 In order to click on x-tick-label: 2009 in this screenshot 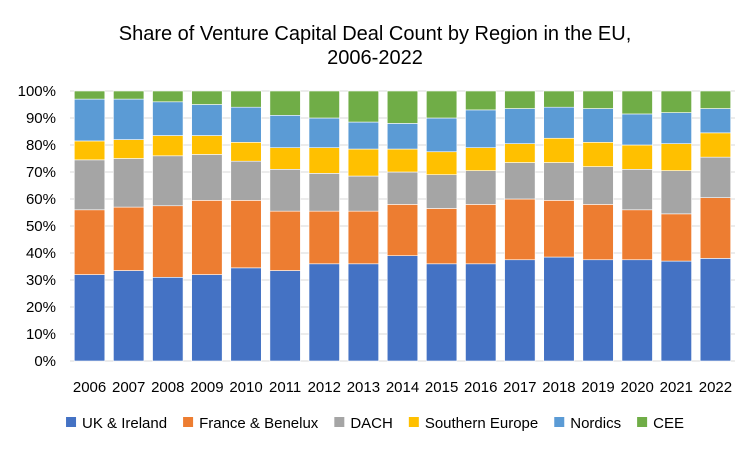, I will do `click(206, 387)`.